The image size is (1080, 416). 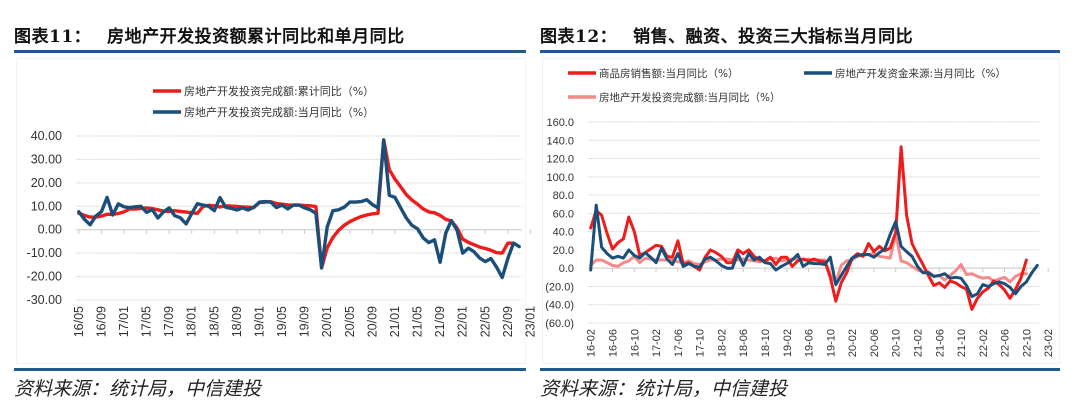 I want to click on x-tick-label: 16-02, so click(x=592, y=343).